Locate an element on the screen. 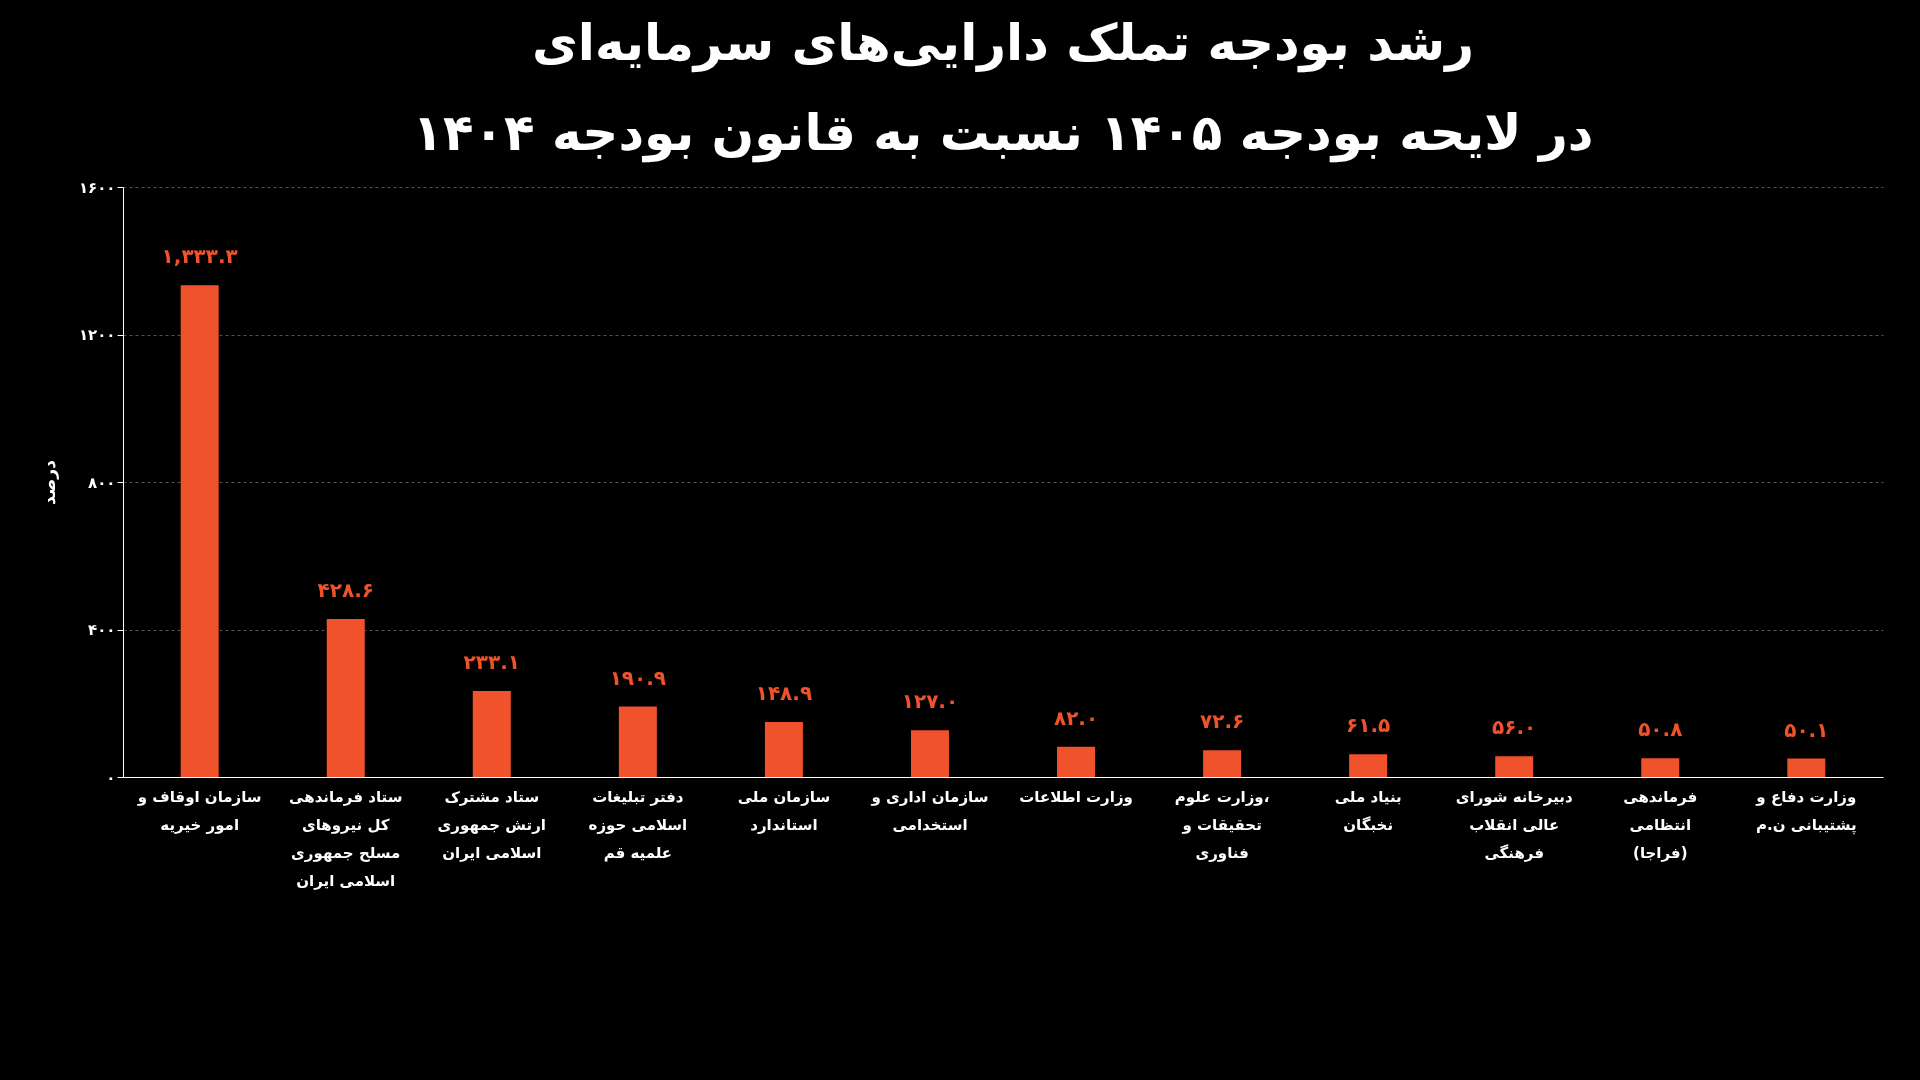 This screenshot has width=1920, height=1080. chart-title: رشد بودجه تملک دارایی‌های سرمایه‌ای در لایحه بودجه ۱۴۰۵ نسبت به قانون بودجه ۱۴۰۴ is located at coordinates (1003, 88).